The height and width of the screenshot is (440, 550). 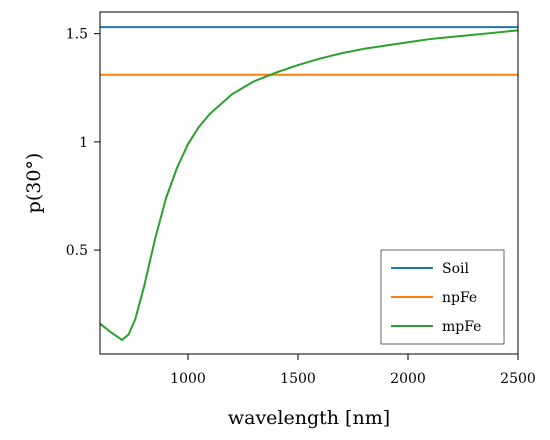 I want to click on legend-label-mpfe: mpFe, so click(x=461, y=327).